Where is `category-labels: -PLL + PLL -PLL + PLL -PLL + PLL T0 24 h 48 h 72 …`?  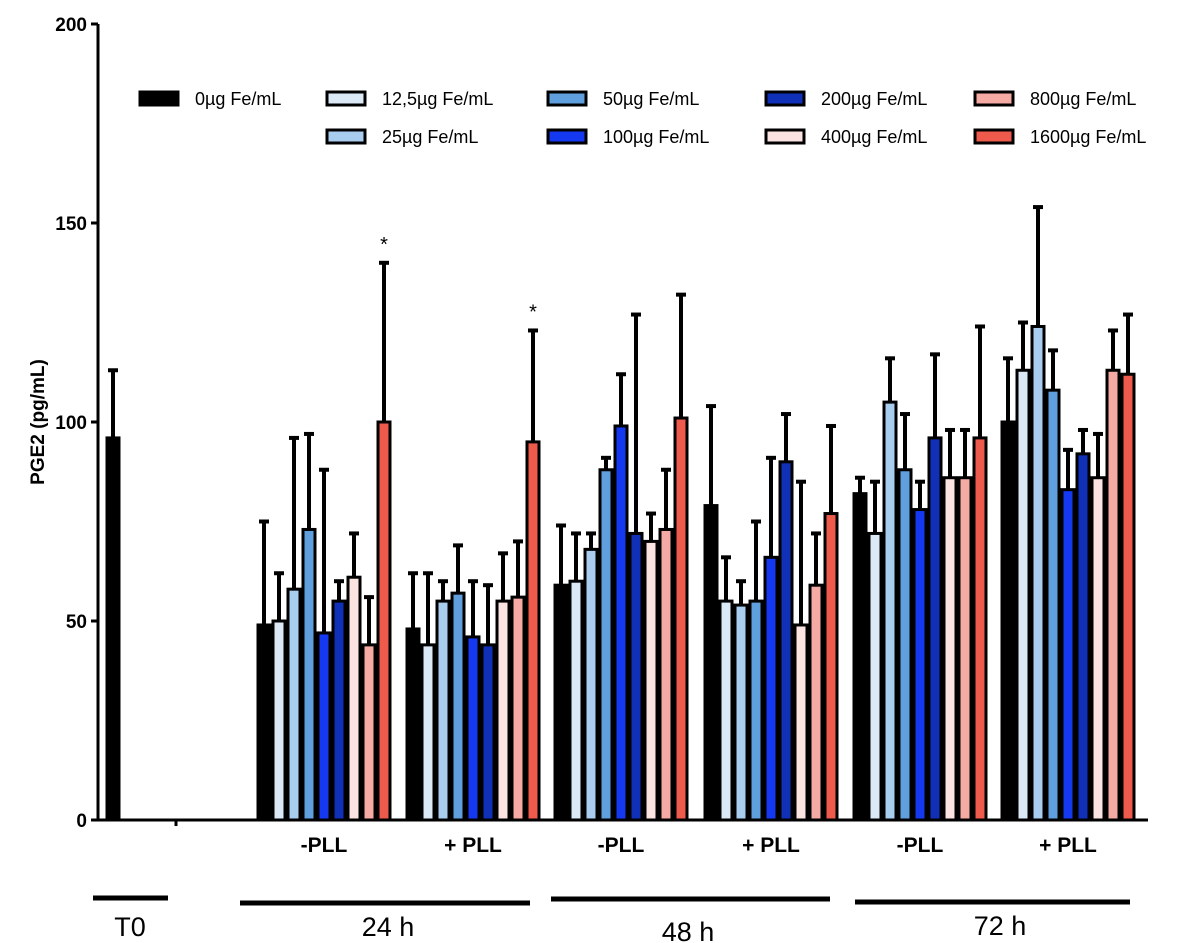 category-labels: -PLL + PLL -PLL + PLL -PLL + PLL T0 24 h 48 h 72 … is located at coordinates (611, 888).